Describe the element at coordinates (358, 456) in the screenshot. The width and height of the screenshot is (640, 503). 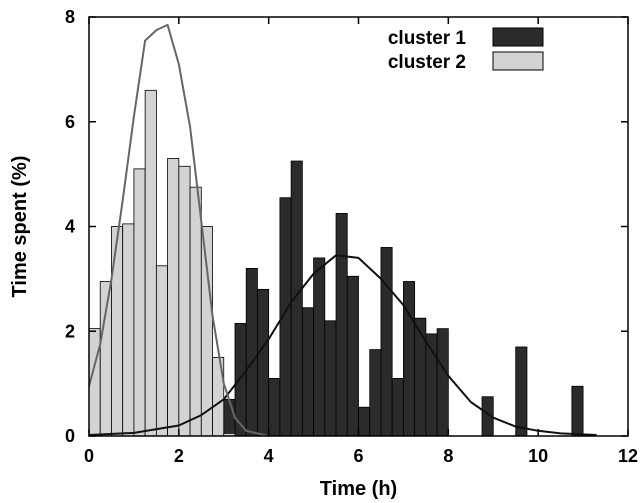
I see `x-tick-label: 6` at that location.